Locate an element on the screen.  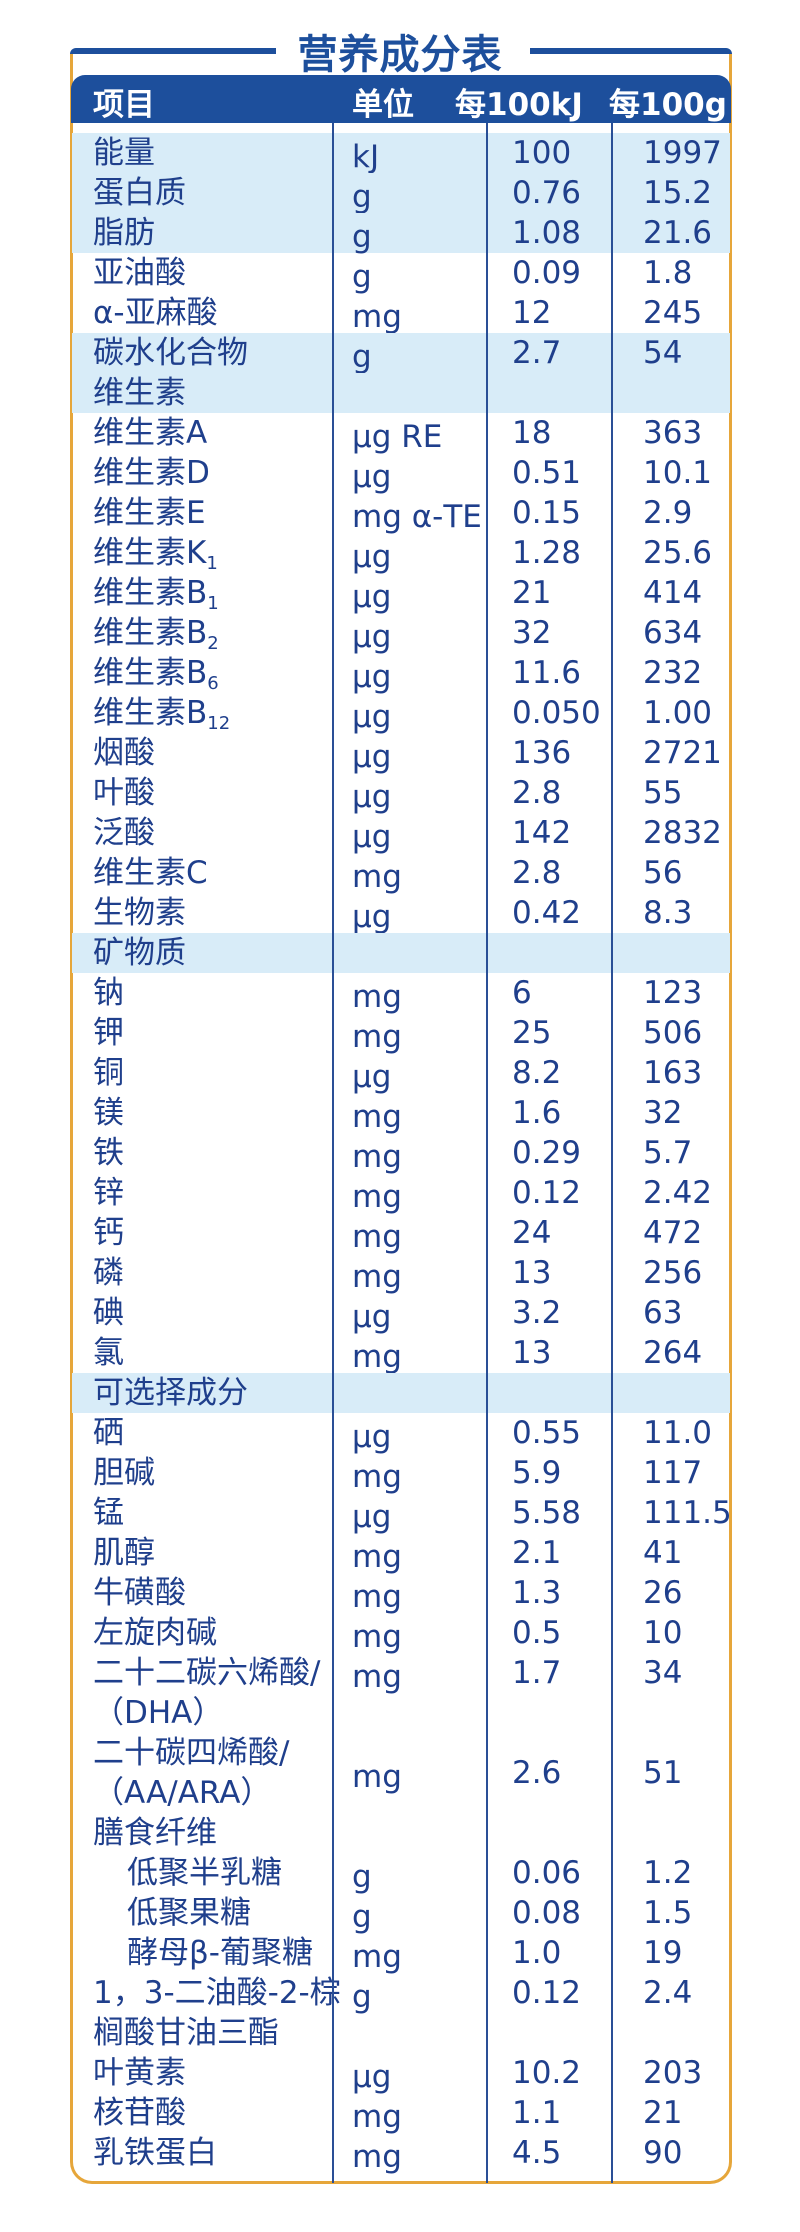
nutrient-name-text: 锌 is located at coordinates (108, 1193).